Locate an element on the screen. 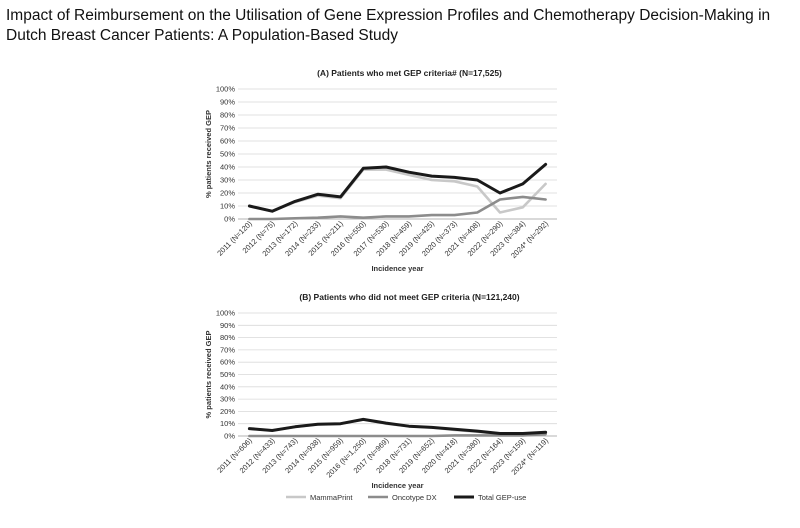 The image size is (800, 528). panel-a-y-tick-label: 60% is located at coordinates (227, 141).